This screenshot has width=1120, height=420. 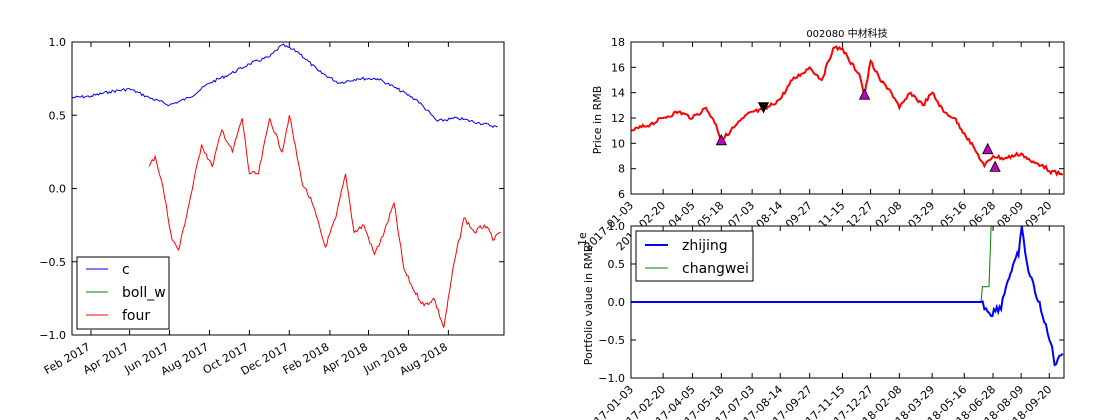 I want to click on right-top-series-price, so click(x=847, y=111).